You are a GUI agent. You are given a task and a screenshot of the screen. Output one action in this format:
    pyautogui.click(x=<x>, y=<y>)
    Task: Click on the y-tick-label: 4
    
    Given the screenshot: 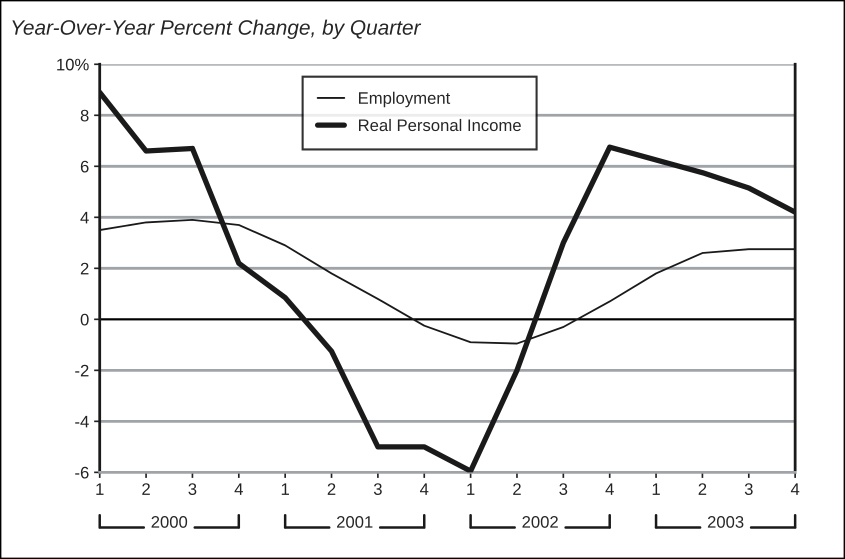 What is the action you would take?
    pyautogui.click(x=84, y=218)
    